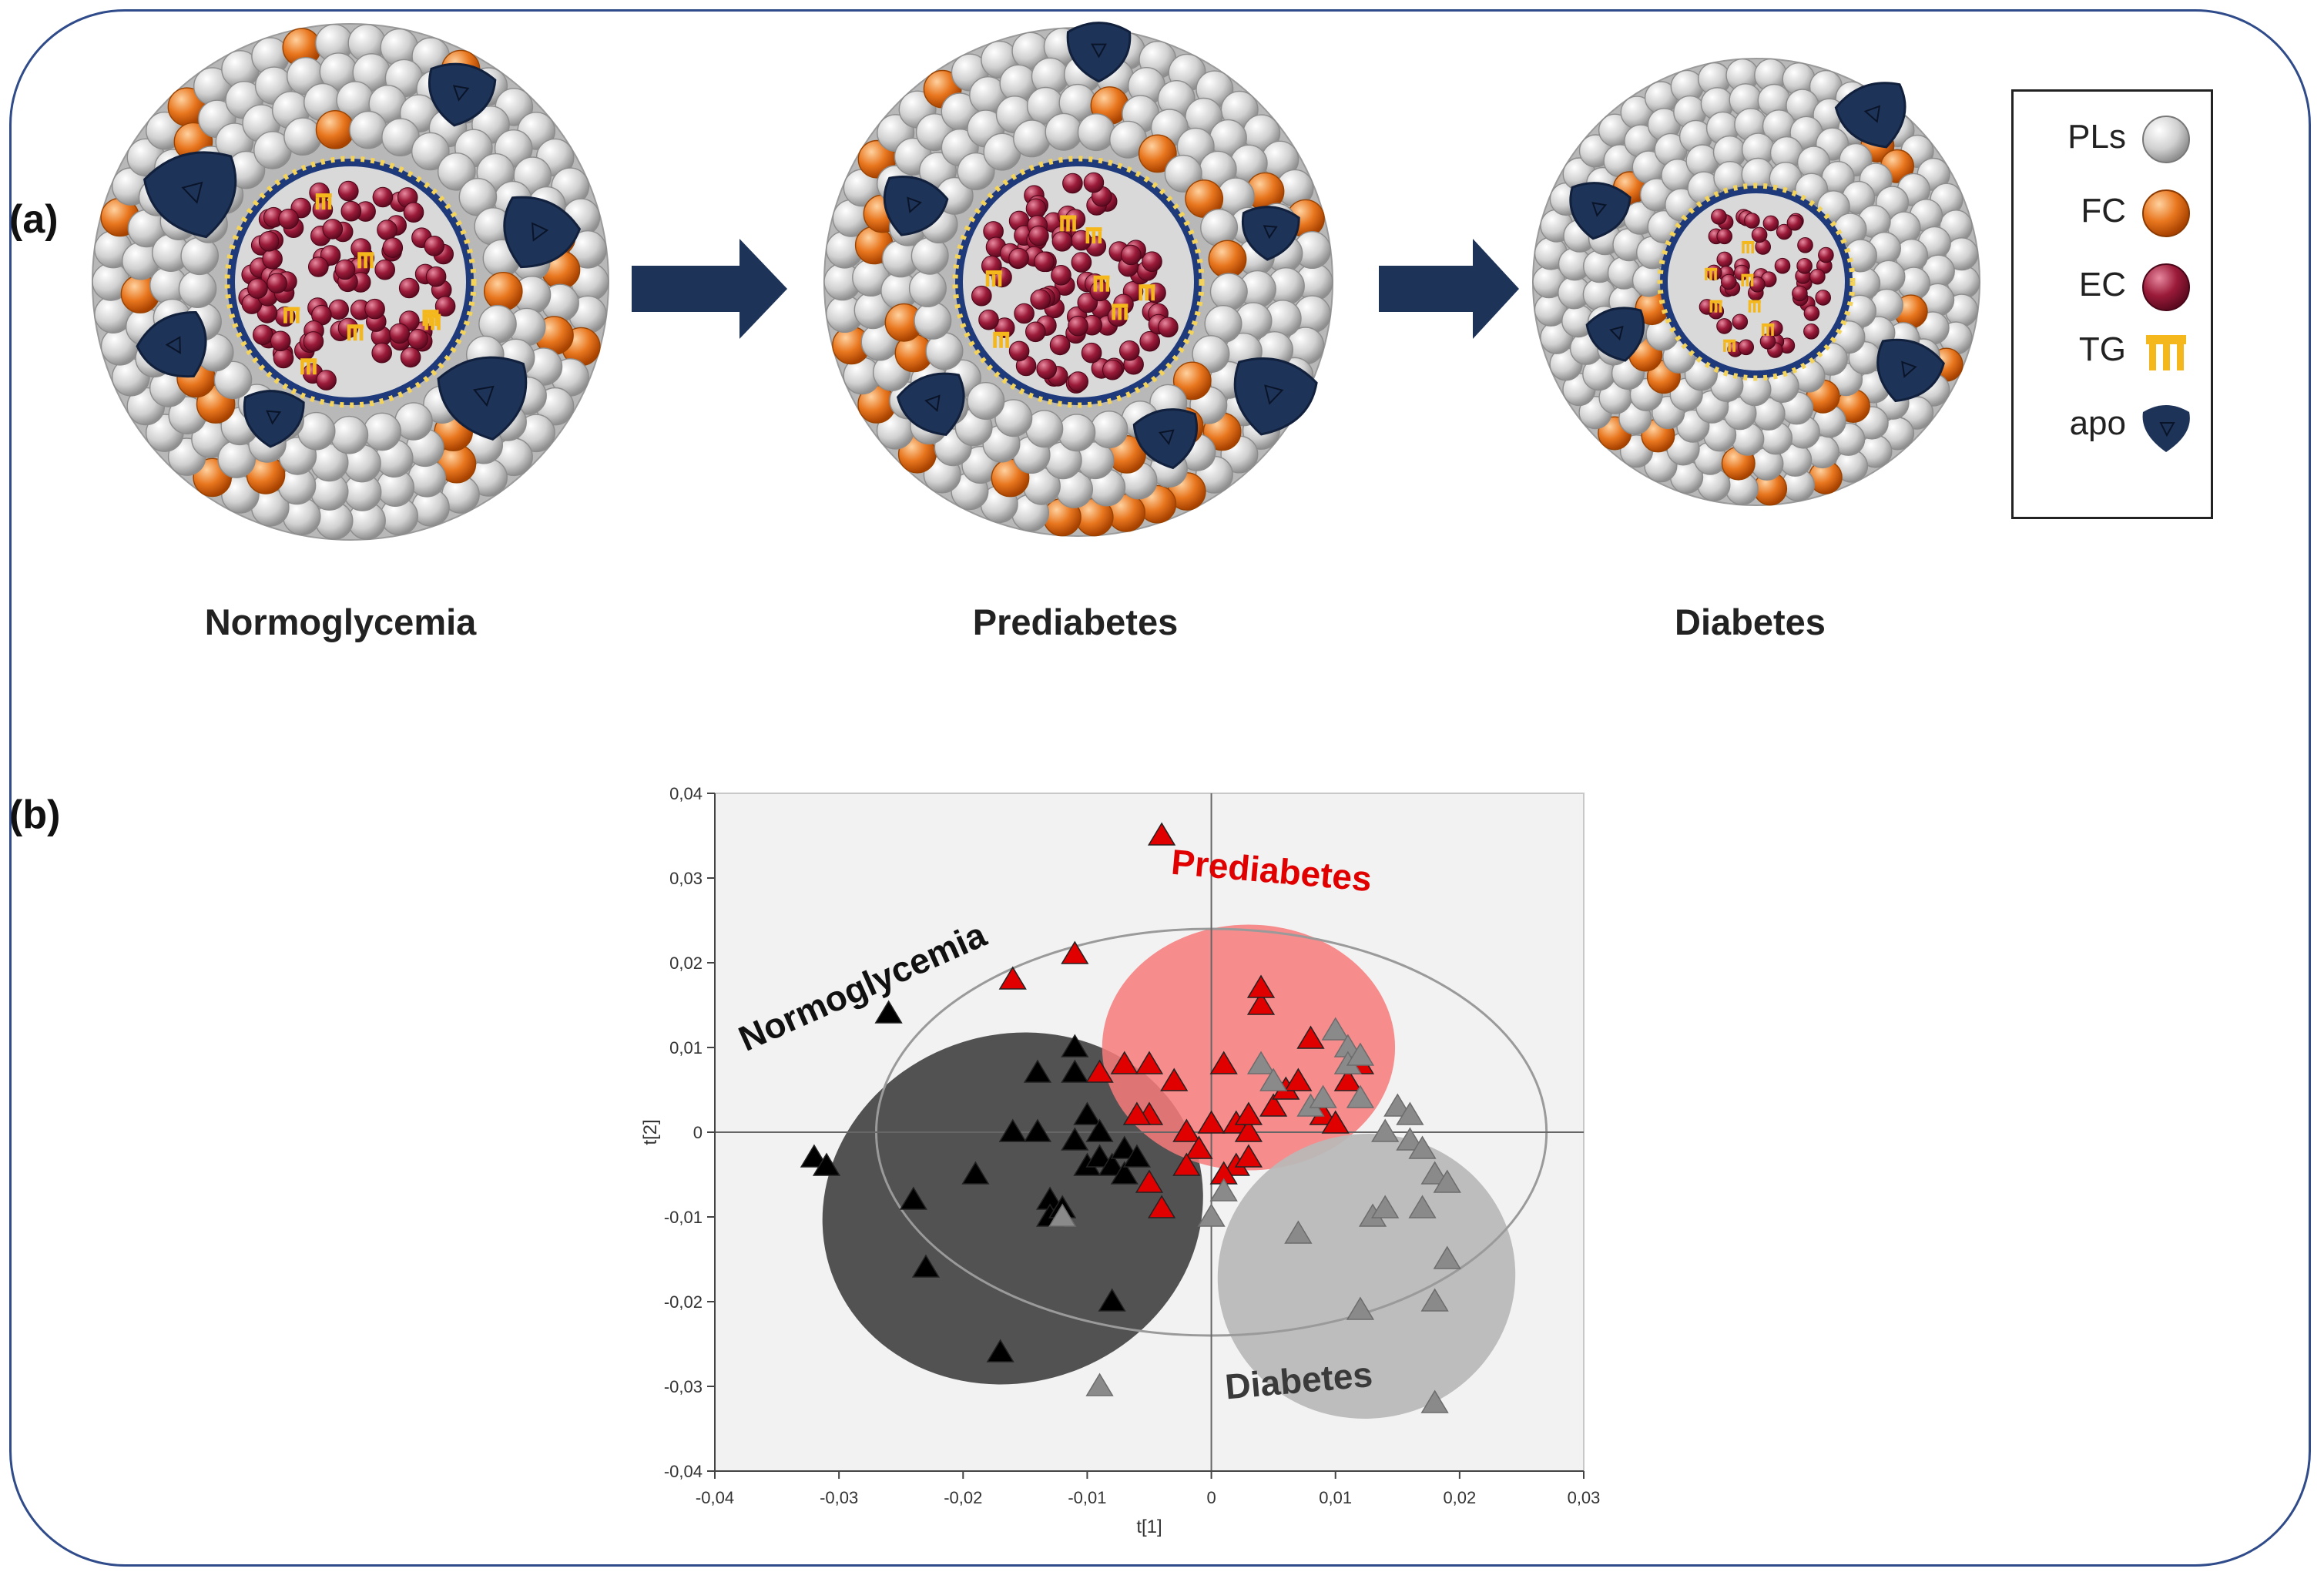  Describe the element at coordinates (715, 1497) in the screenshot. I see `x-tick-label: -0,04` at that location.